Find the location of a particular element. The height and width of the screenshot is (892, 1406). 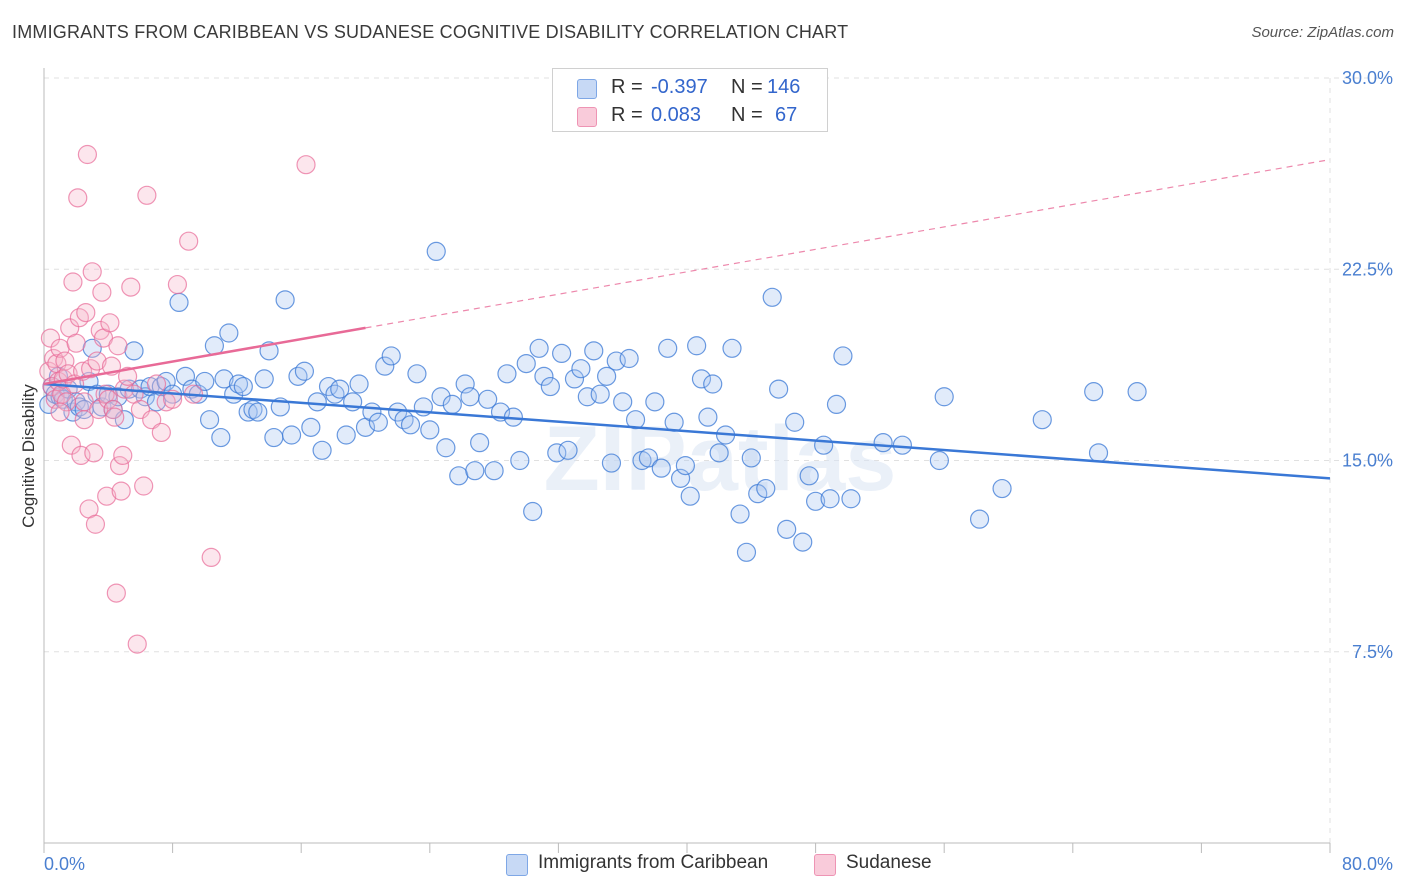

legend-n-value: 146 is located at coordinates (784, 87).